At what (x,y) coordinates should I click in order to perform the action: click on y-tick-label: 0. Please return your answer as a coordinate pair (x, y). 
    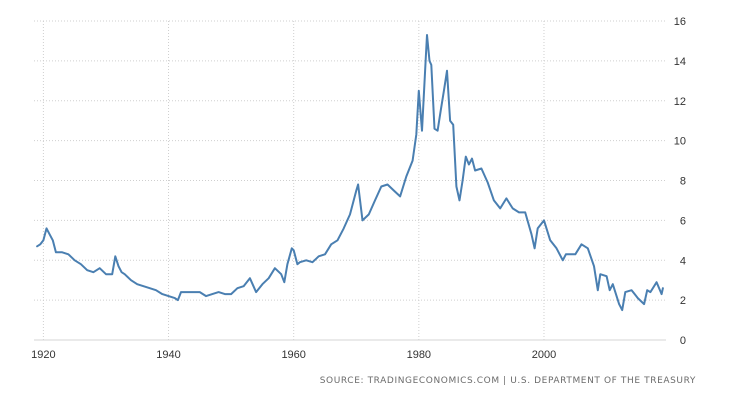
    Looking at the image, I should click on (683, 341).